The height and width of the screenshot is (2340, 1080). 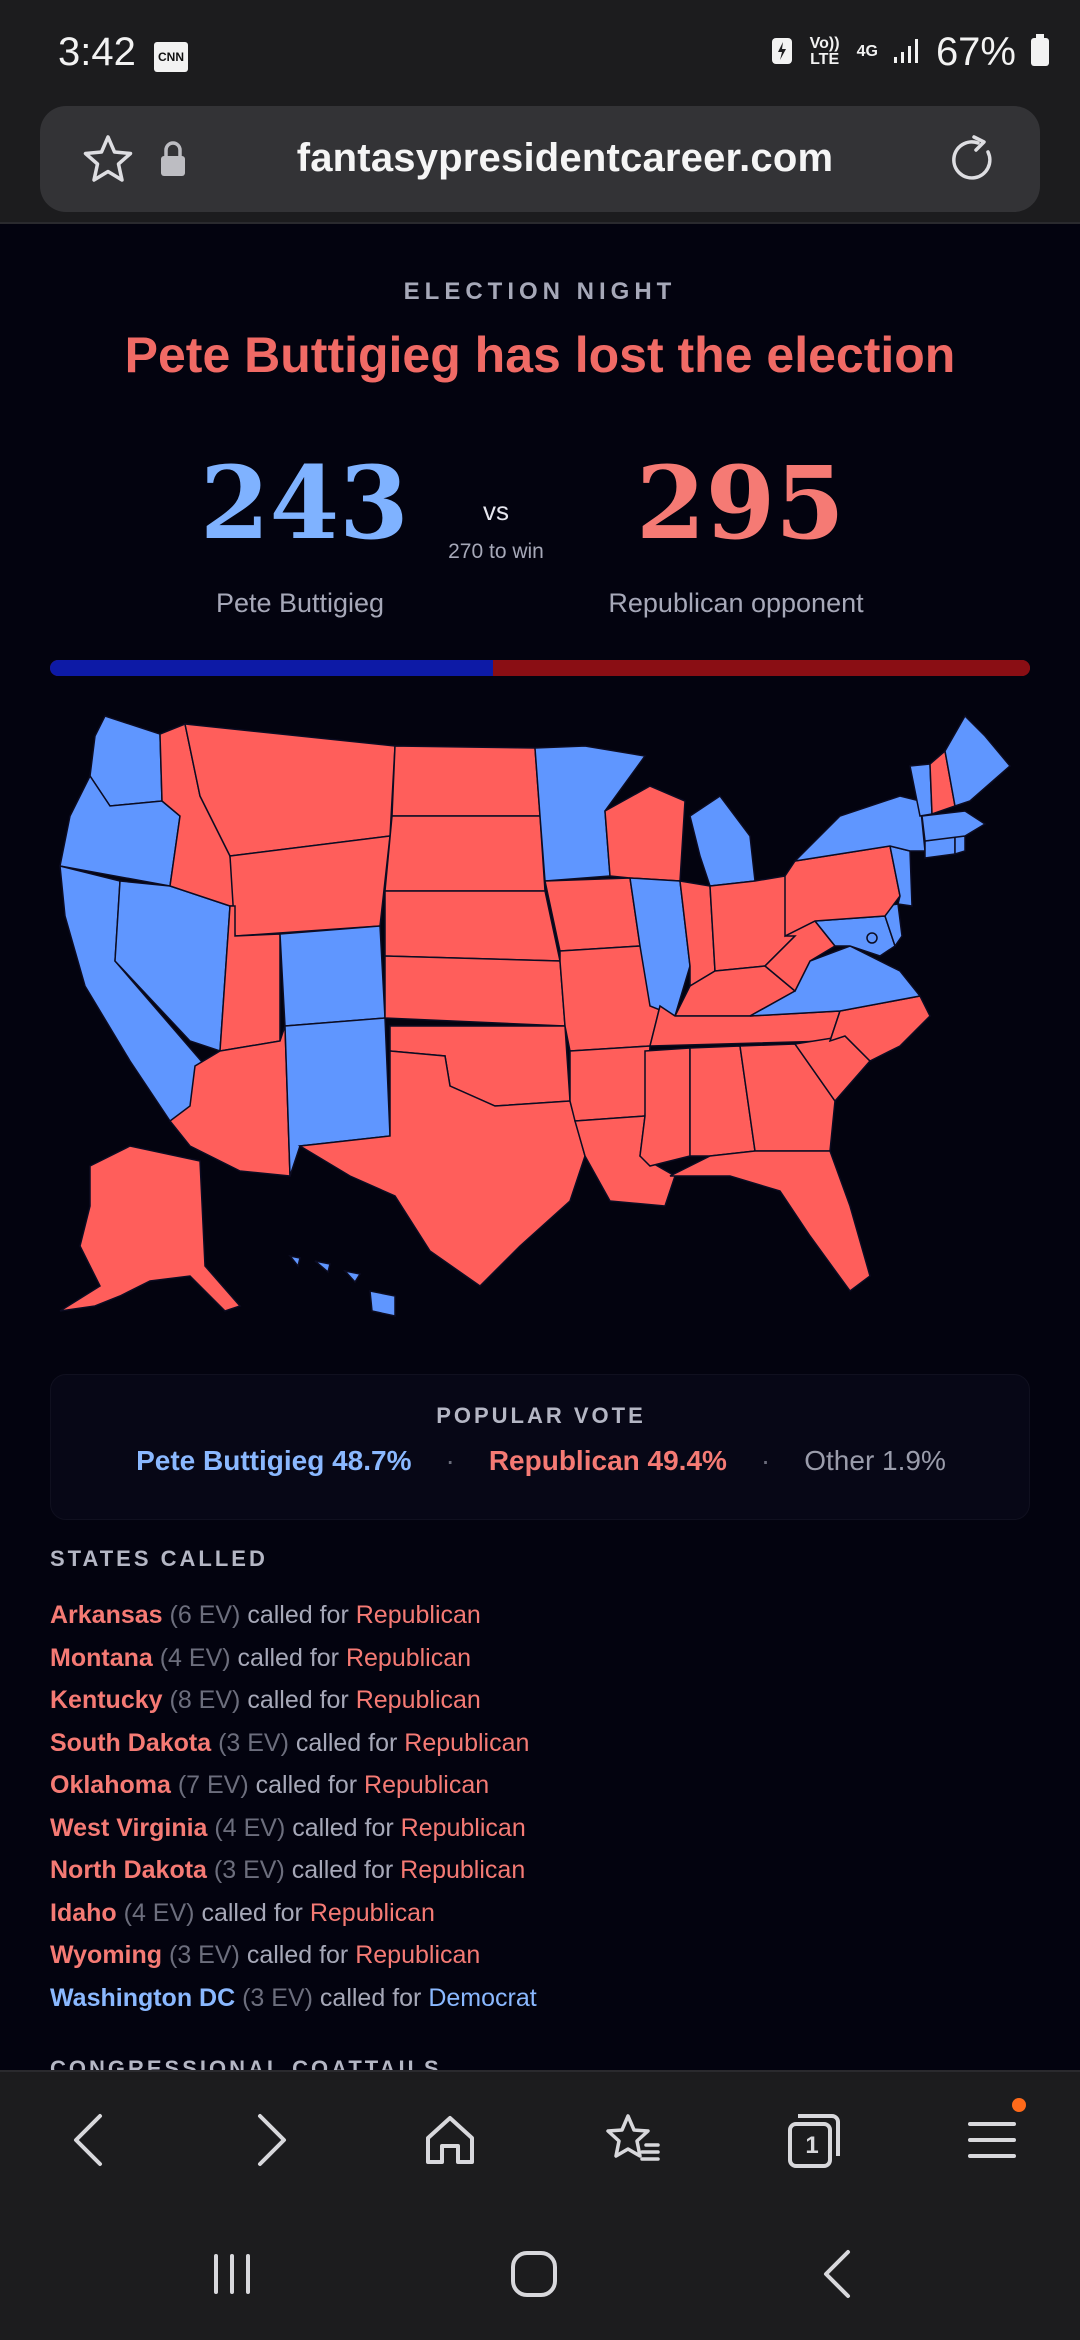 I want to click on state-ia, so click(x=592, y=914).